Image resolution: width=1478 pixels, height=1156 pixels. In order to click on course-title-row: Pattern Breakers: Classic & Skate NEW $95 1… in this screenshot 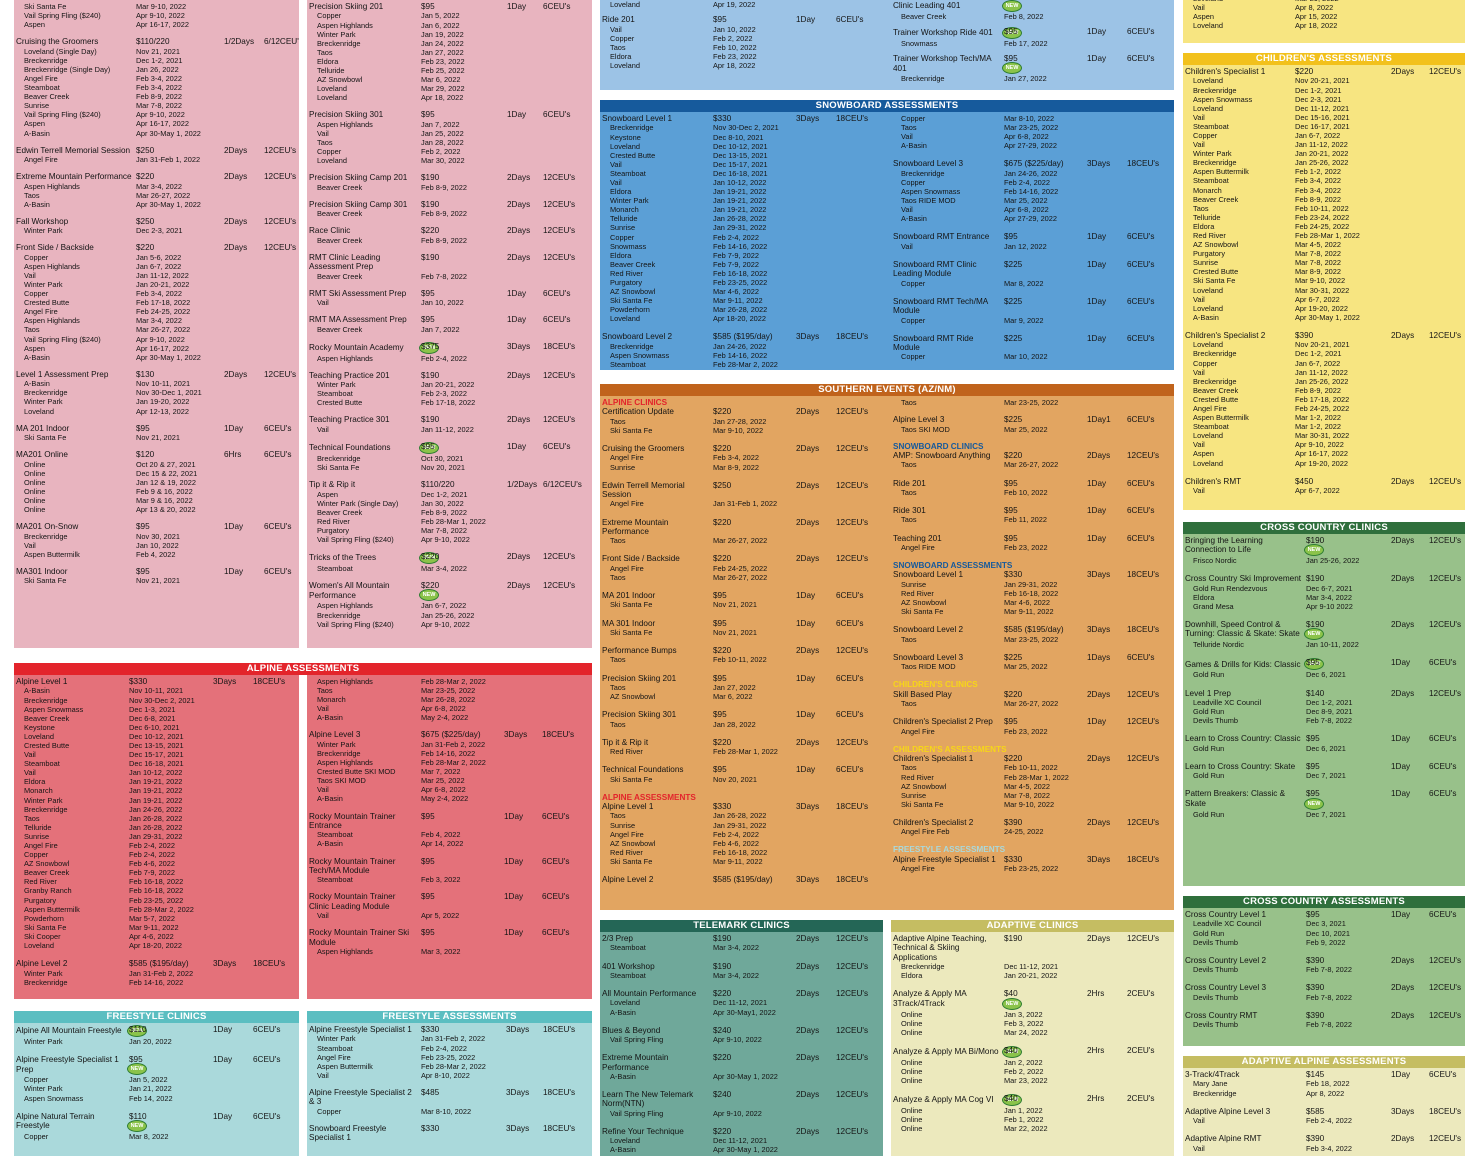, I will do `click(1324, 799)`.